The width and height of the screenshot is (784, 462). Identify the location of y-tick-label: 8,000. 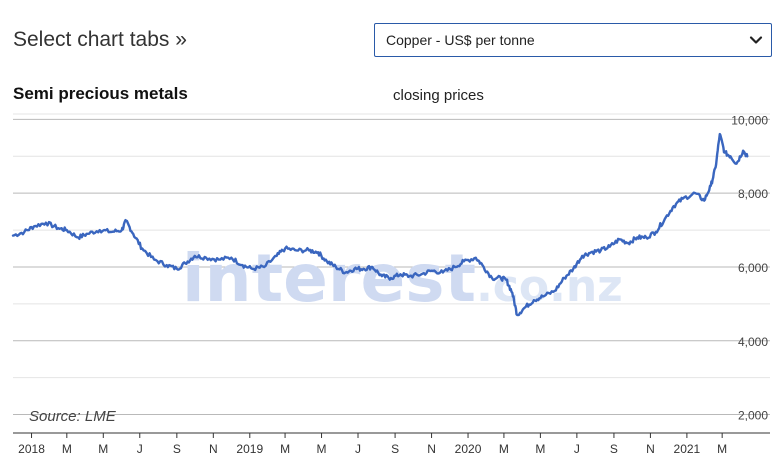
(753, 194).